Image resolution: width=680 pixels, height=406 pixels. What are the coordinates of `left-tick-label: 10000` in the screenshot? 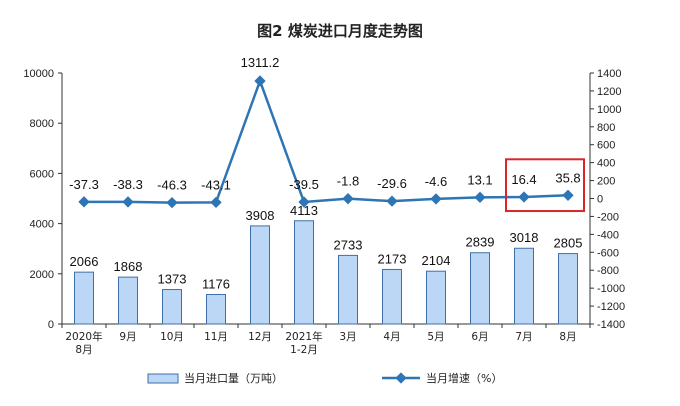 It's located at (38, 74).